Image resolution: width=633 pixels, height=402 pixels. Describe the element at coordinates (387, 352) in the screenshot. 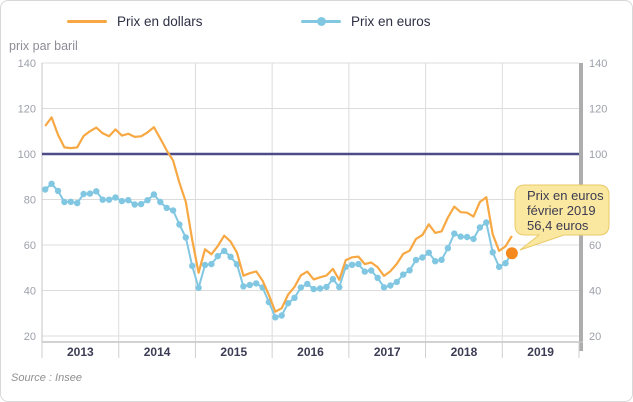

I see `x-year-label: 2017` at that location.